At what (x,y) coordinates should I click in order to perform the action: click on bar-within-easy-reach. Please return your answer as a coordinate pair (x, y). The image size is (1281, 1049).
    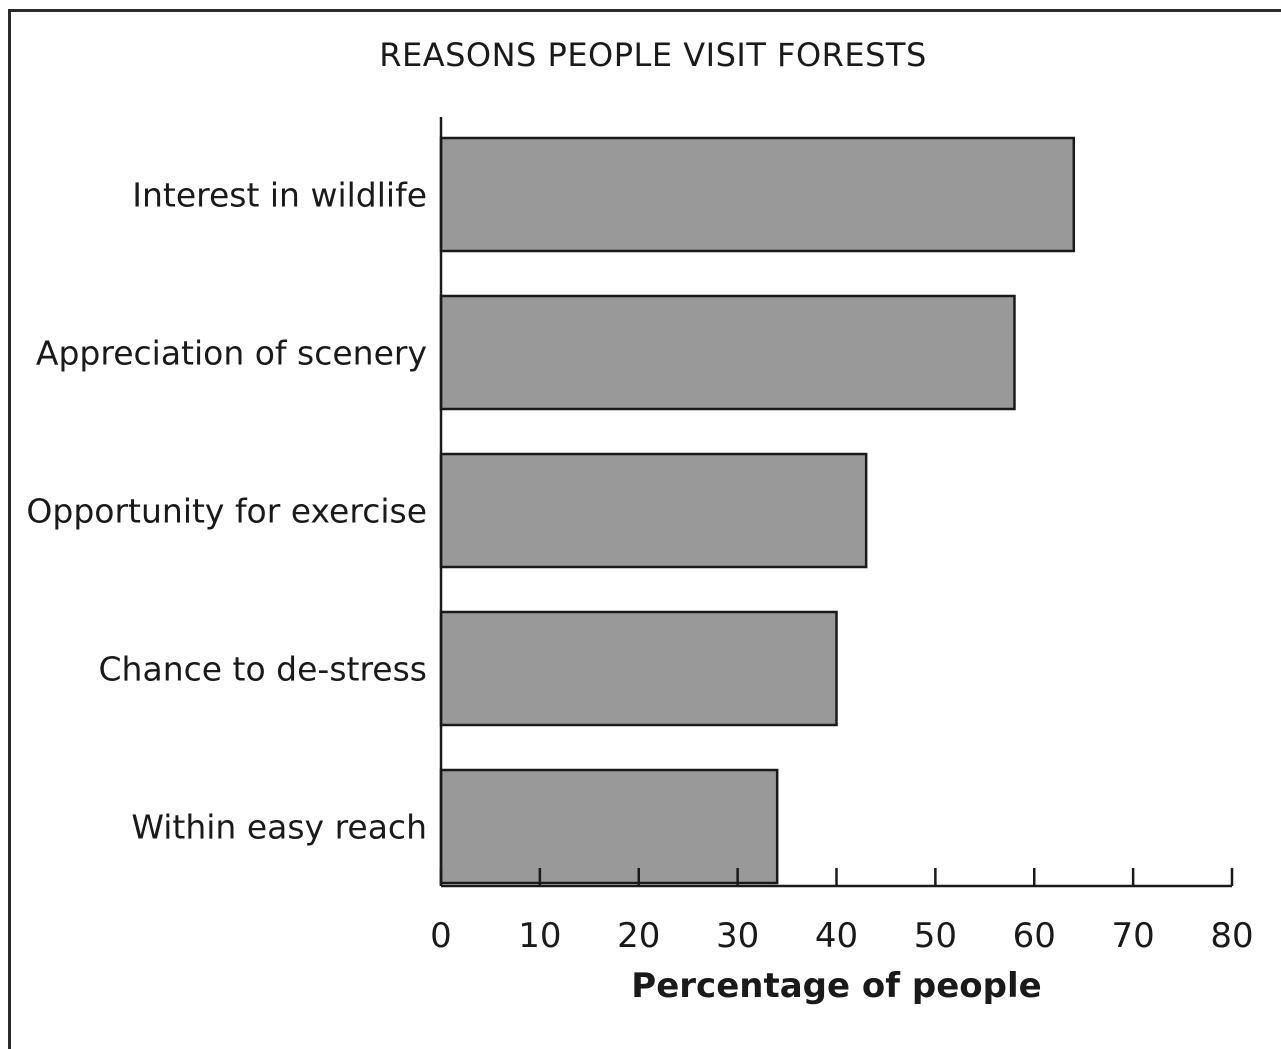
    Looking at the image, I should click on (609, 826).